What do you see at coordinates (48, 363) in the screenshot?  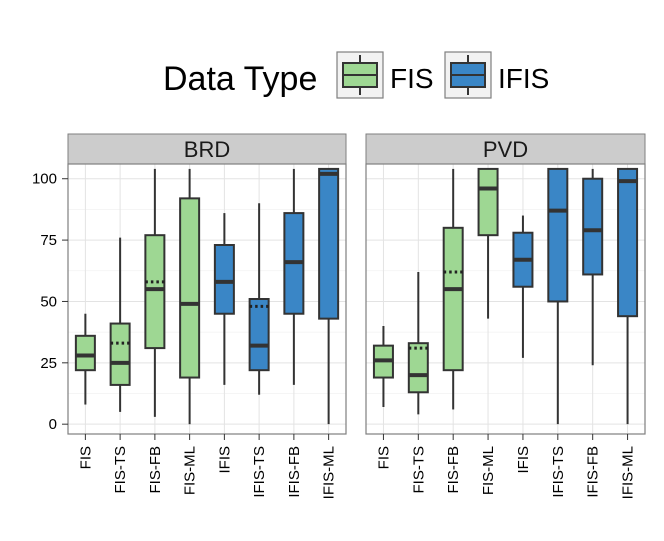 I see `y-tick-label: 25` at bounding box center [48, 363].